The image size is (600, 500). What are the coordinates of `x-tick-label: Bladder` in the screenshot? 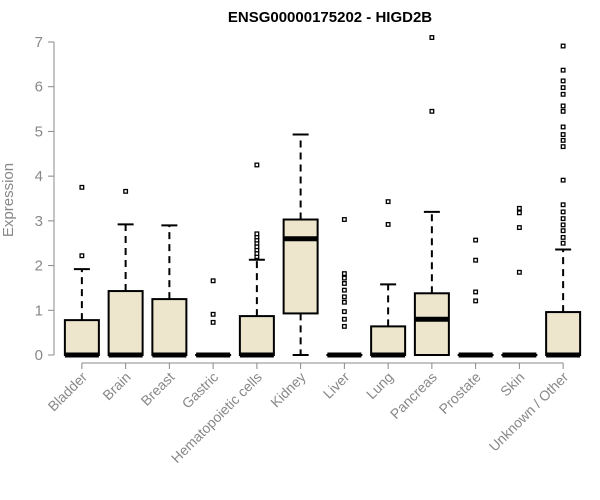 It's located at (68, 392).